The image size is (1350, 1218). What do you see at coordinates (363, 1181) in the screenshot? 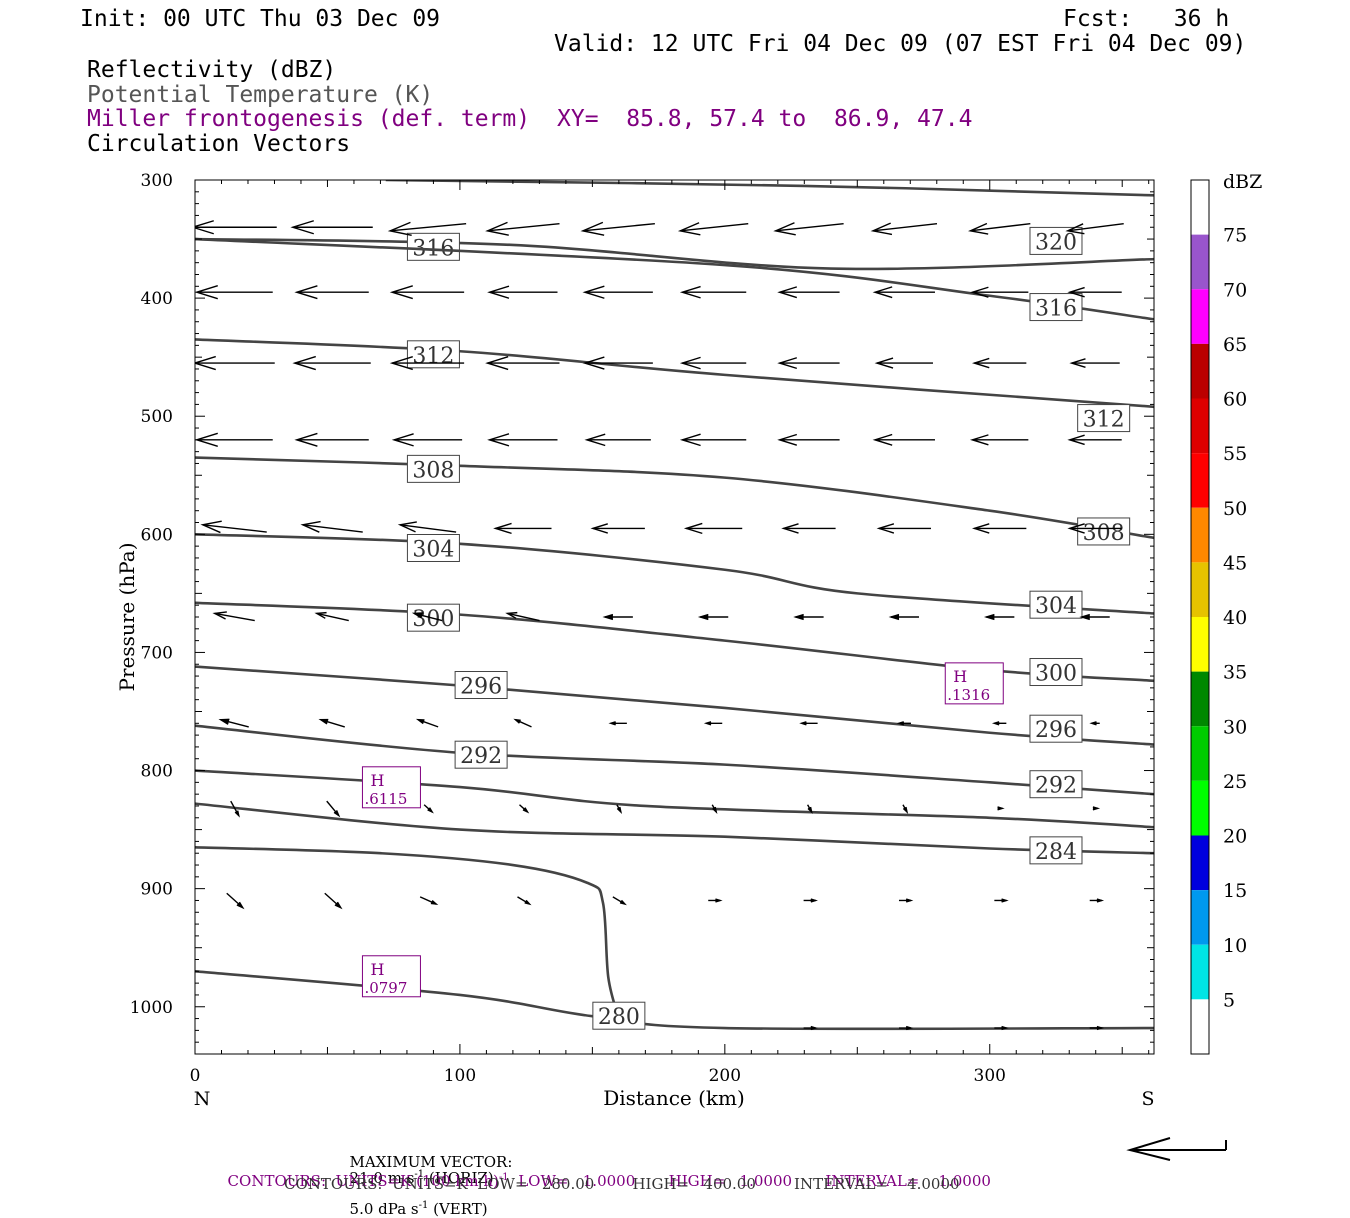
I see `contours-fronto-label: CONTOURS: UNITS=K (100 km h)` at bounding box center [363, 1181].